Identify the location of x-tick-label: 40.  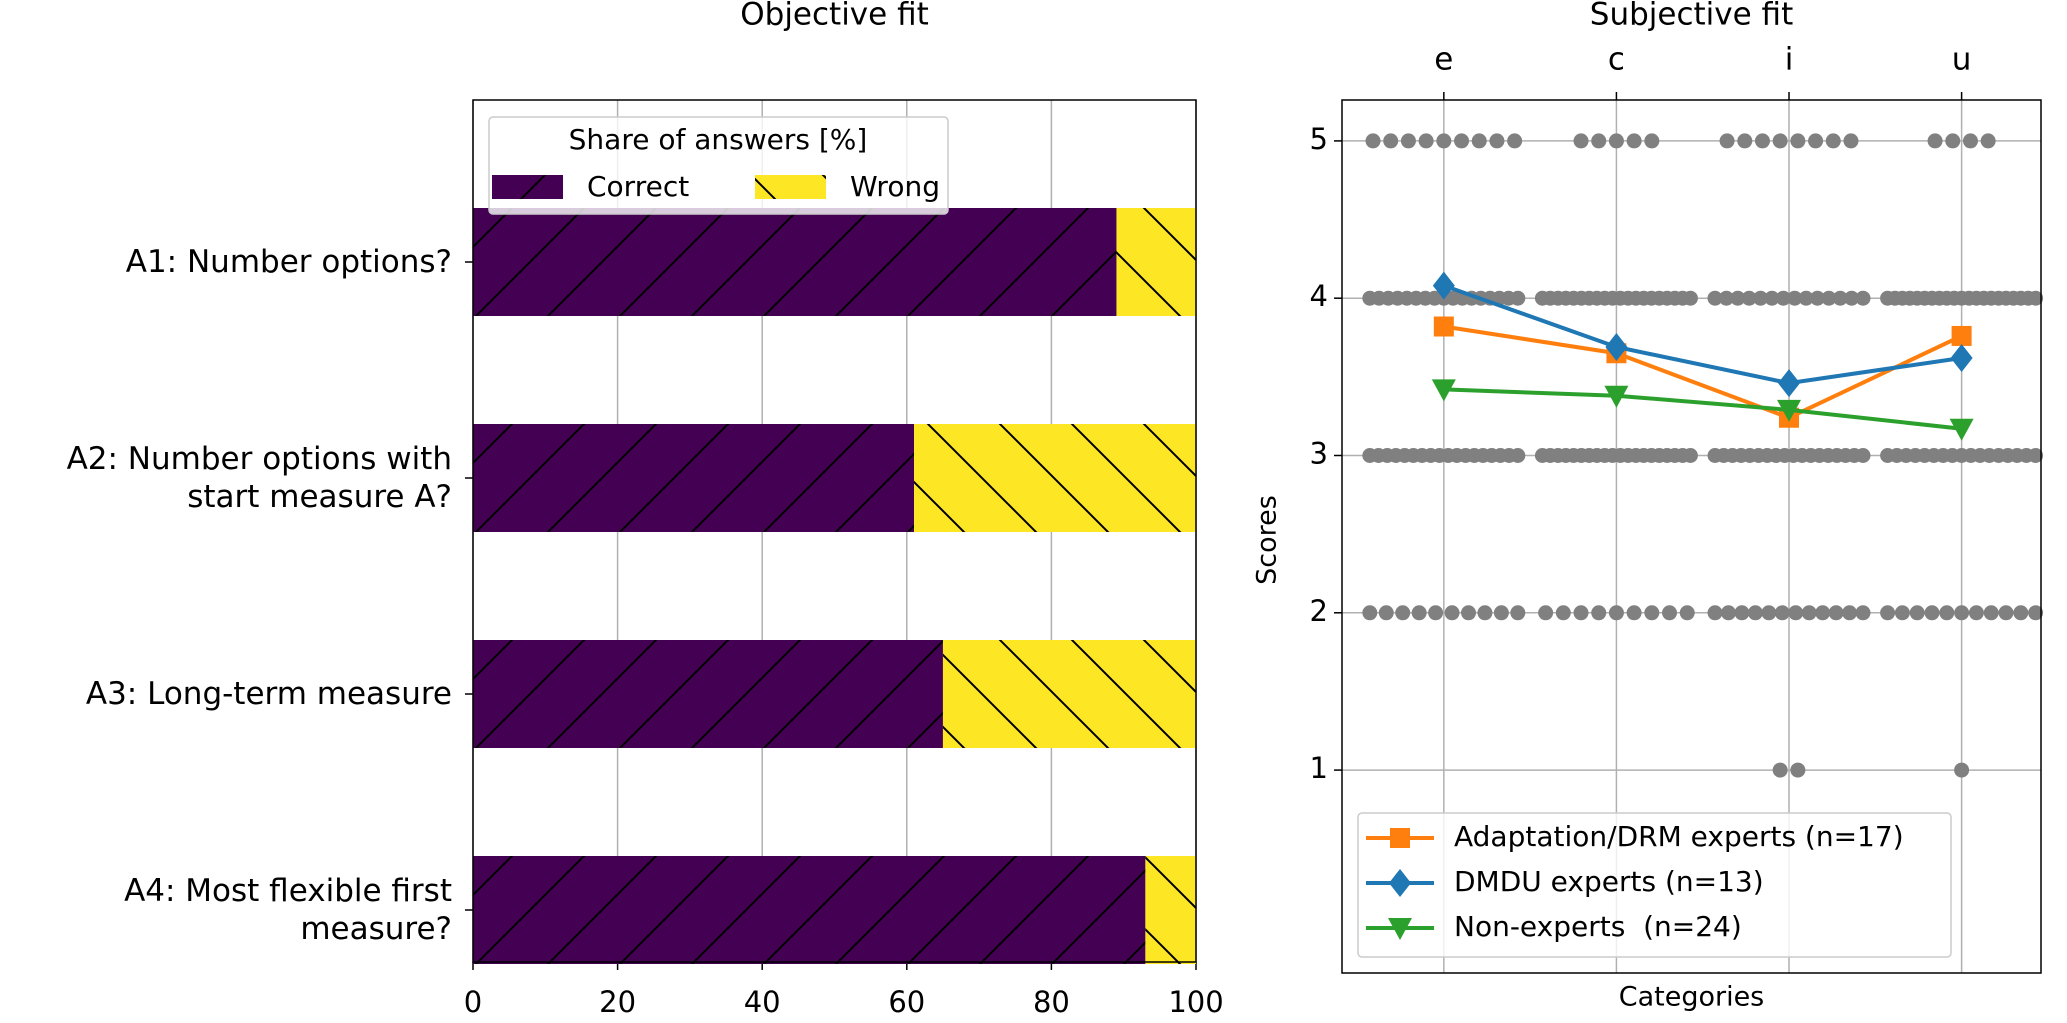
(762, 1002).